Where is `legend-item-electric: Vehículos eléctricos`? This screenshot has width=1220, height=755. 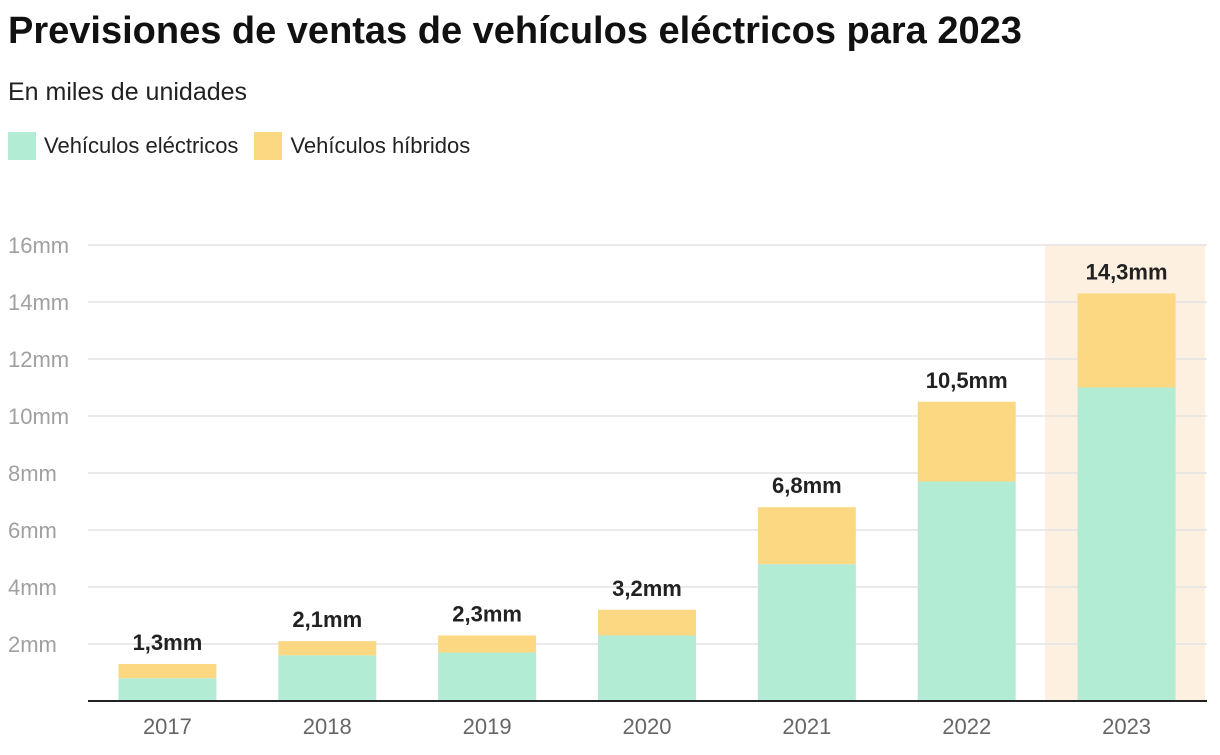
legend-item-electric: Vehículos eléctricos is located at coordinates (123, 146).